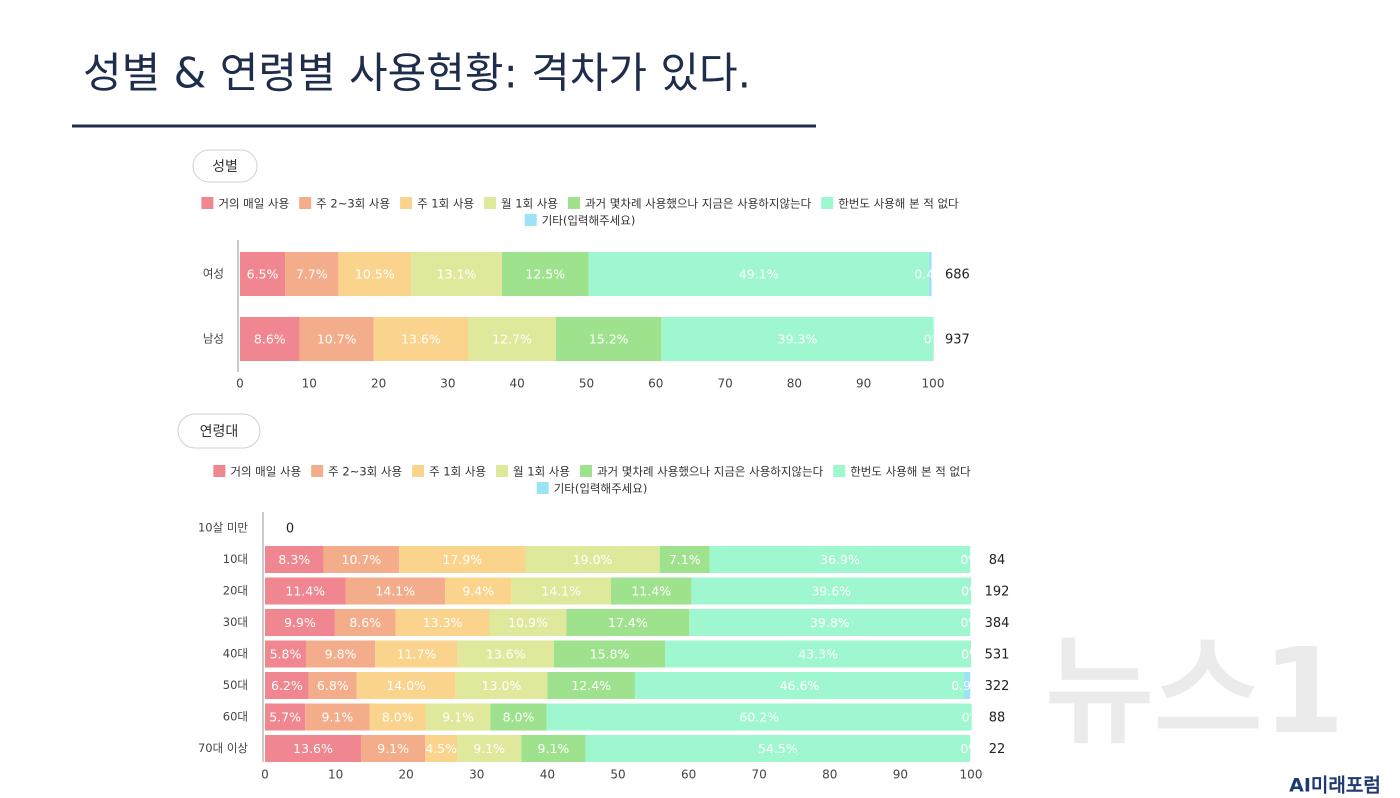  Describe the element at coordinates (997, 592) in the screenshot. I see `total-label: 192` at that location.